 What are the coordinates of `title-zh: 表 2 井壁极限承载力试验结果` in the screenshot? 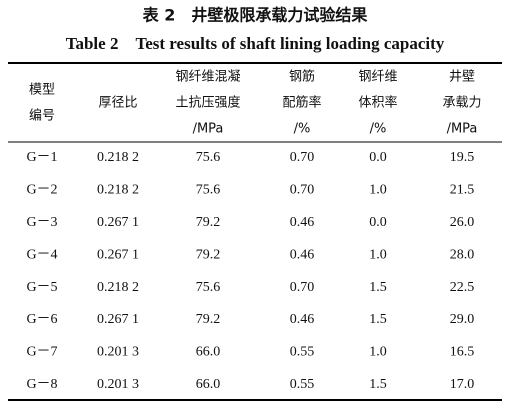 It's located at (255, 15).